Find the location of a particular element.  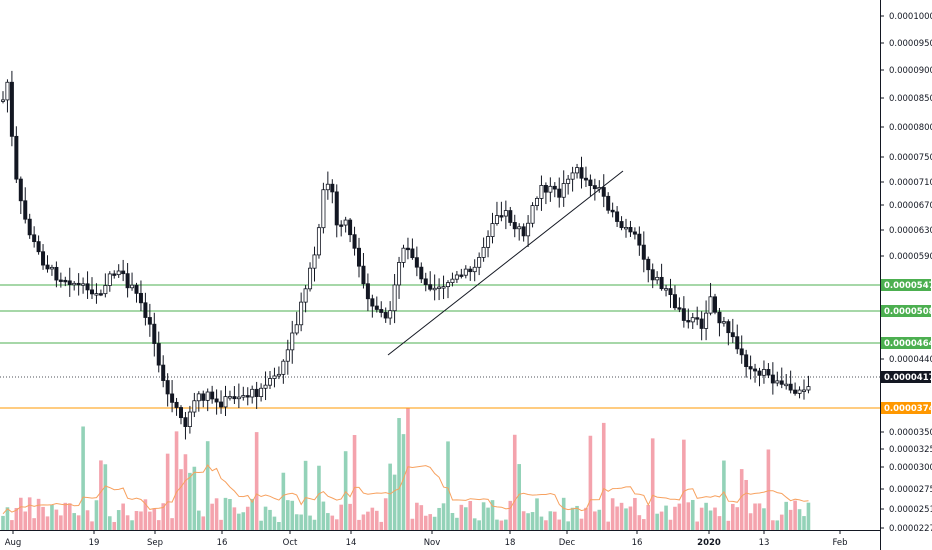

last-price-label: 0.00004170 is located at coordinates (908, 378).